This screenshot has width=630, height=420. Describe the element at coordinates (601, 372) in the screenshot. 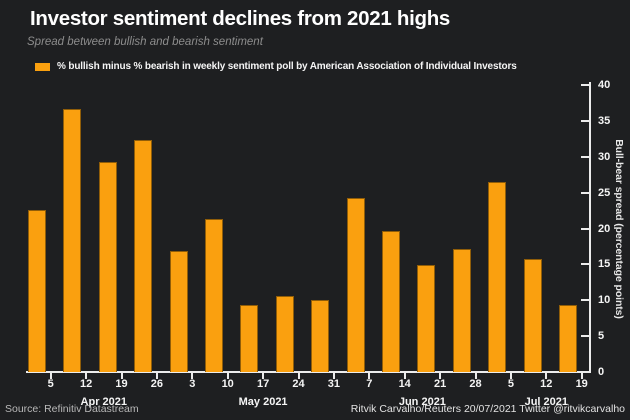

I see `y-tick-label: 0` at that location.